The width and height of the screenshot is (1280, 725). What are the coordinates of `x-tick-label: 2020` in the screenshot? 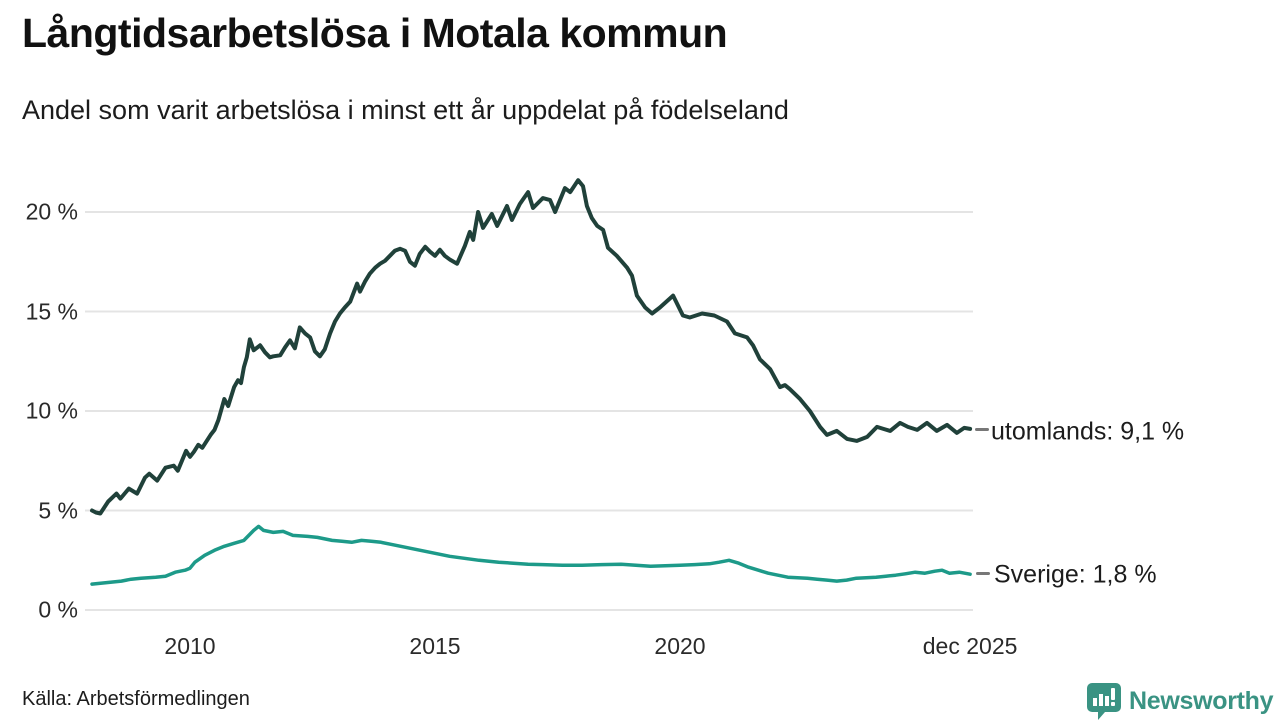 It's located at (680, 646).